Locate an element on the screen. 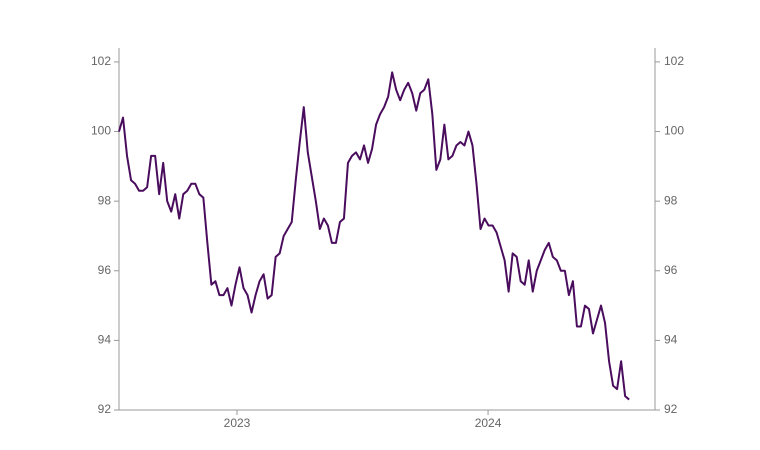 The image size is (760, 450). y2-tick-label: 94 is located at coordinates (671, 340).